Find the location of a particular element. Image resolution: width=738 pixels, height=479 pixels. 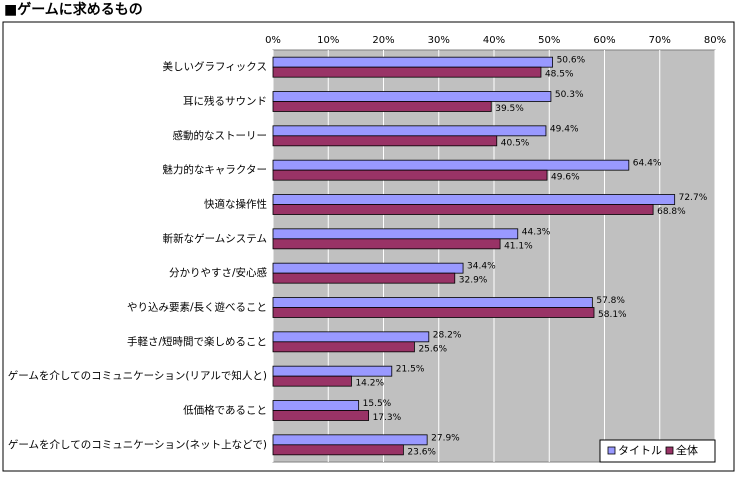

value-label: 50.3% is located at coordinates (569, 95).